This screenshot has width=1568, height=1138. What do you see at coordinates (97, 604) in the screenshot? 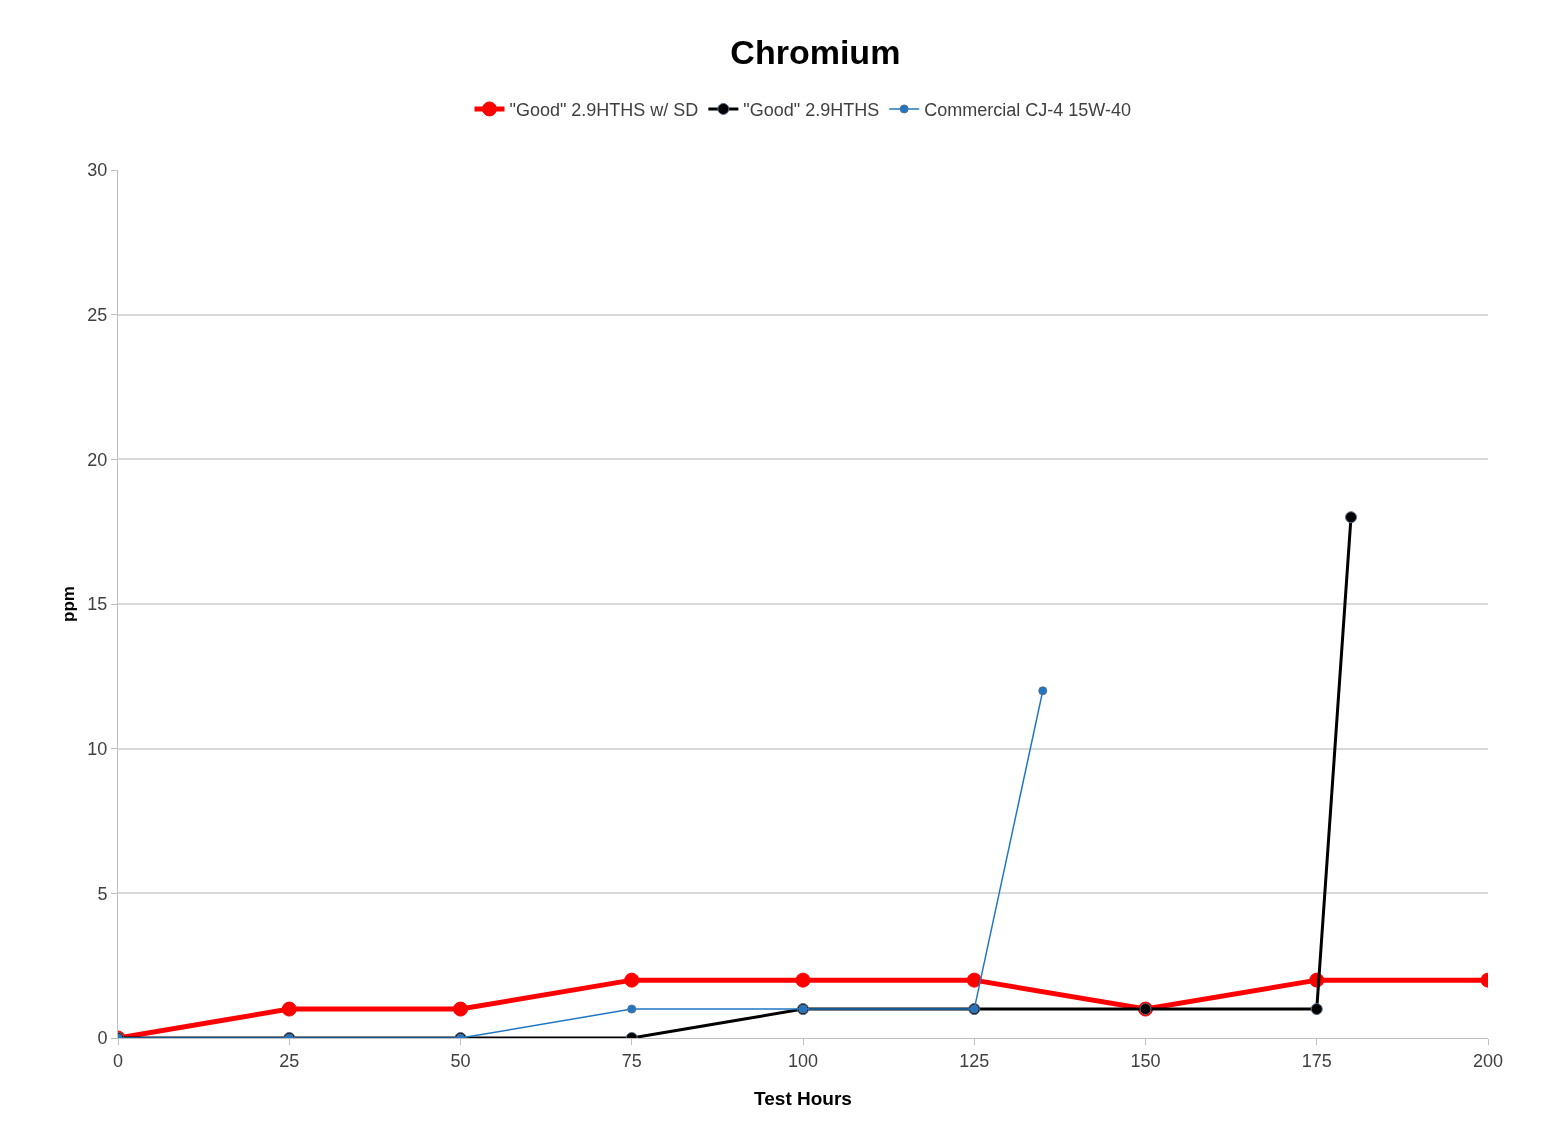
I see `y-tick-label: 15` at bounding box center [97, 604].